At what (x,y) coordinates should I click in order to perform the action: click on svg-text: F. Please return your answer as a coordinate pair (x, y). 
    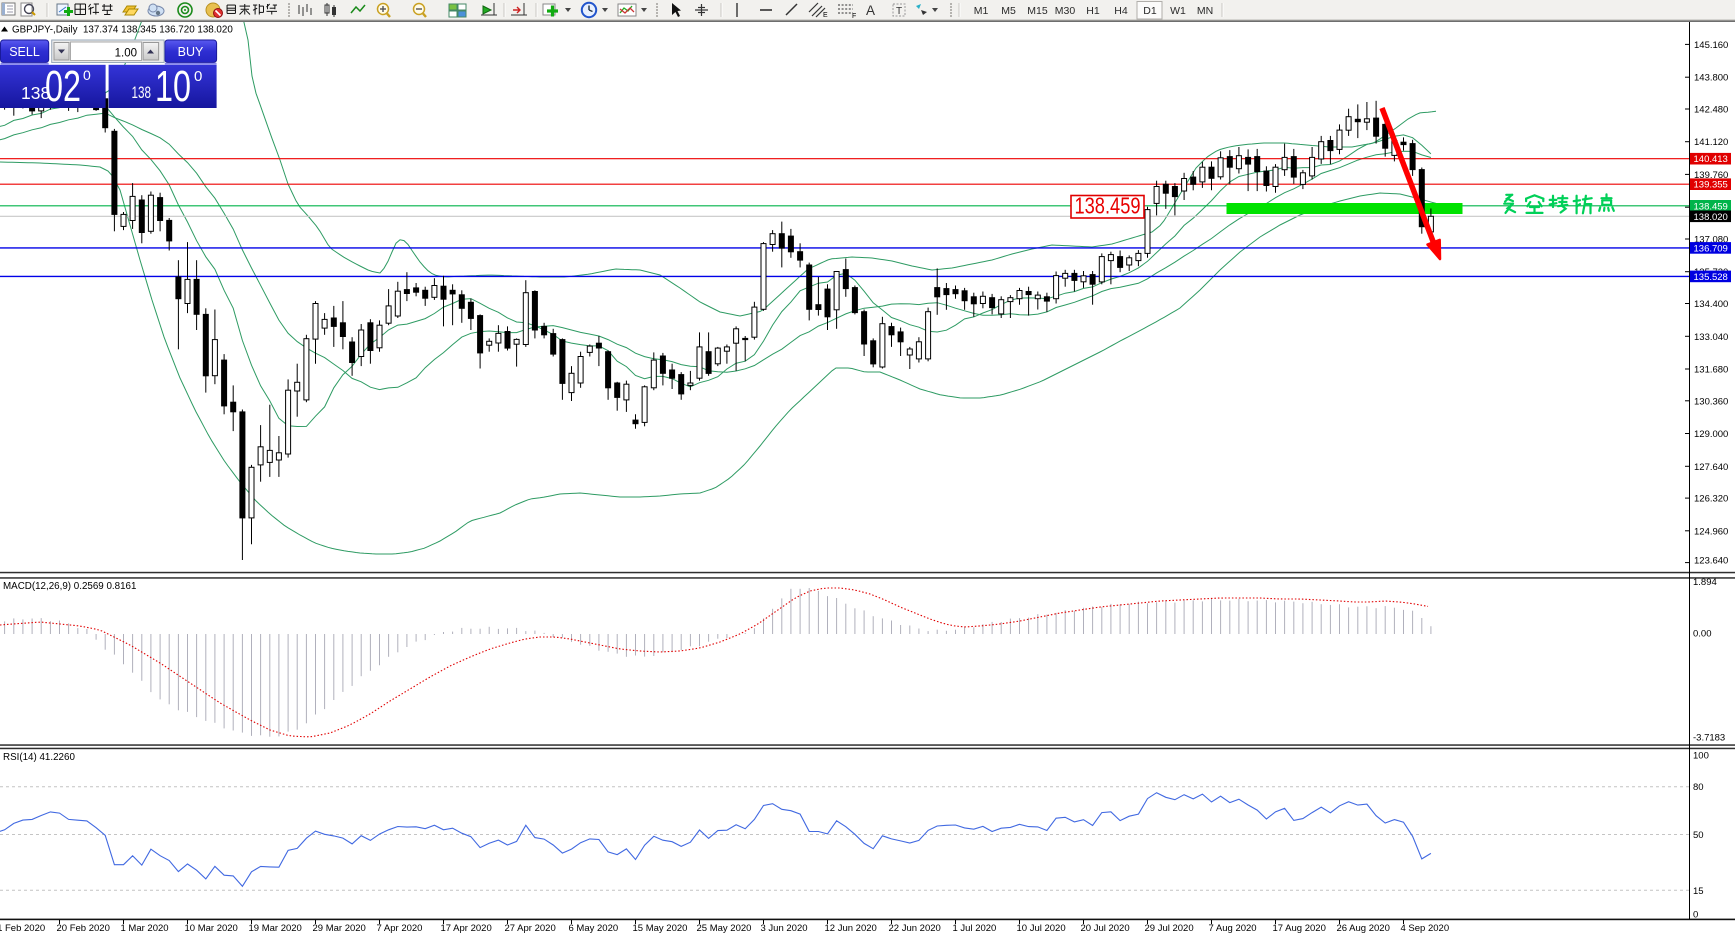
    Looking at the image, I should click on (854, 16).